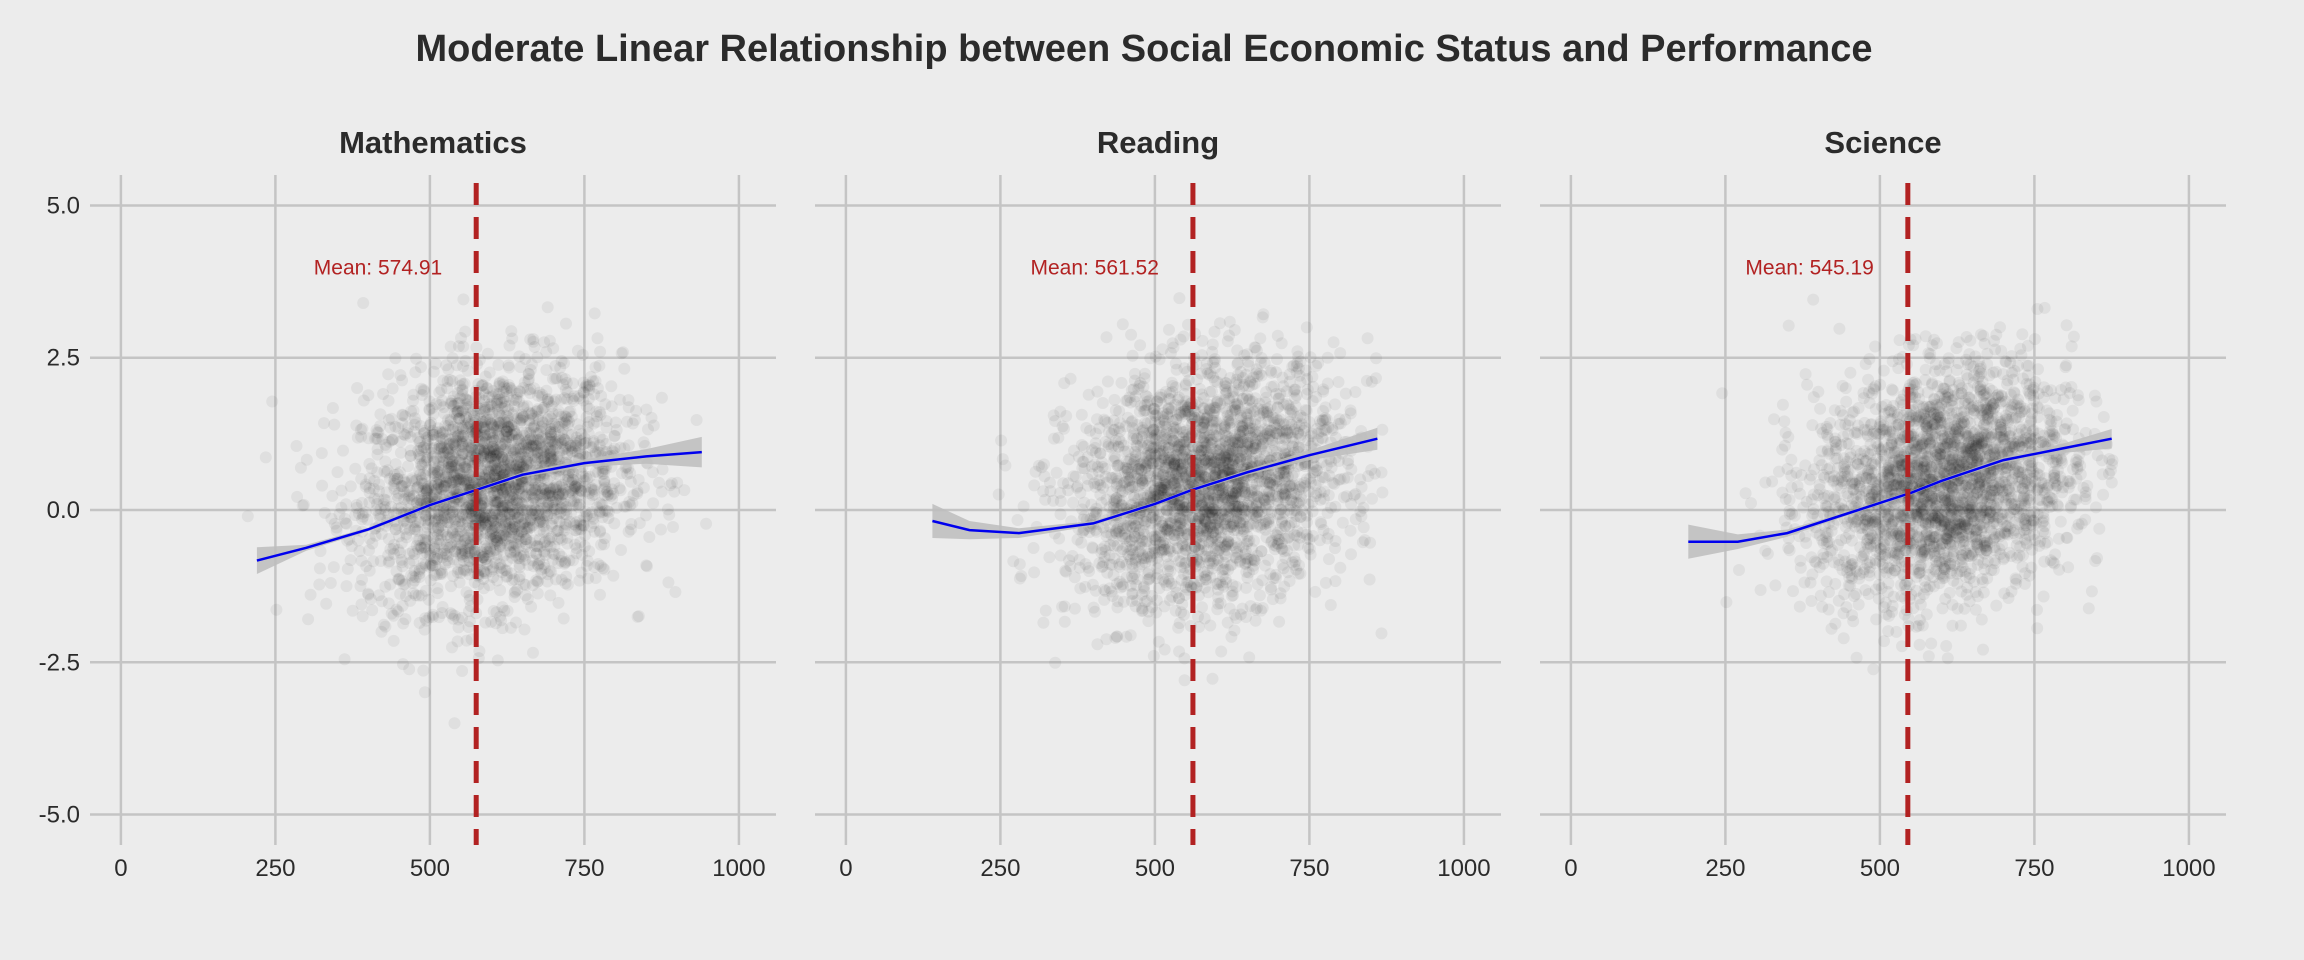 The height and width of the screenshot is (960, 2304). What do you see at coordinates (845, 868) in the screenshot?
I see `x-tick-label: 0` at bounding box center [845, 868].